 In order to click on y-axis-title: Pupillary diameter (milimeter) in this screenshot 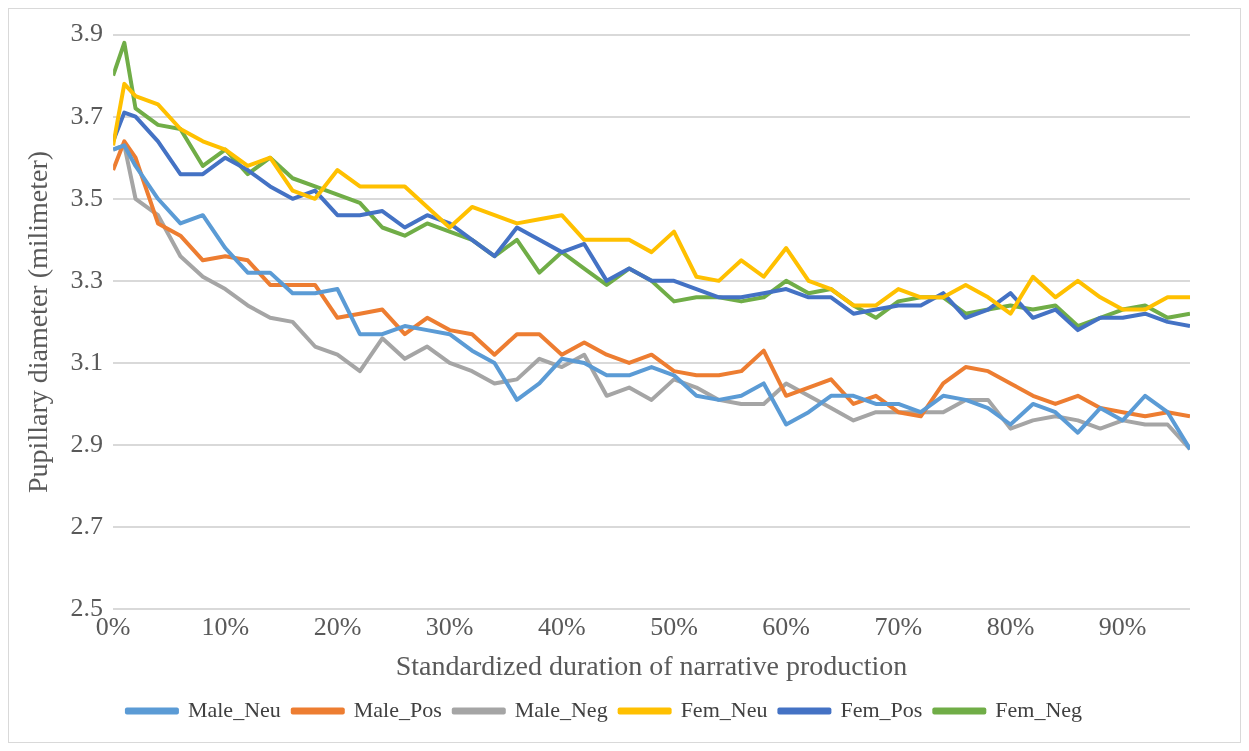, I will do `click(38, 321)`.